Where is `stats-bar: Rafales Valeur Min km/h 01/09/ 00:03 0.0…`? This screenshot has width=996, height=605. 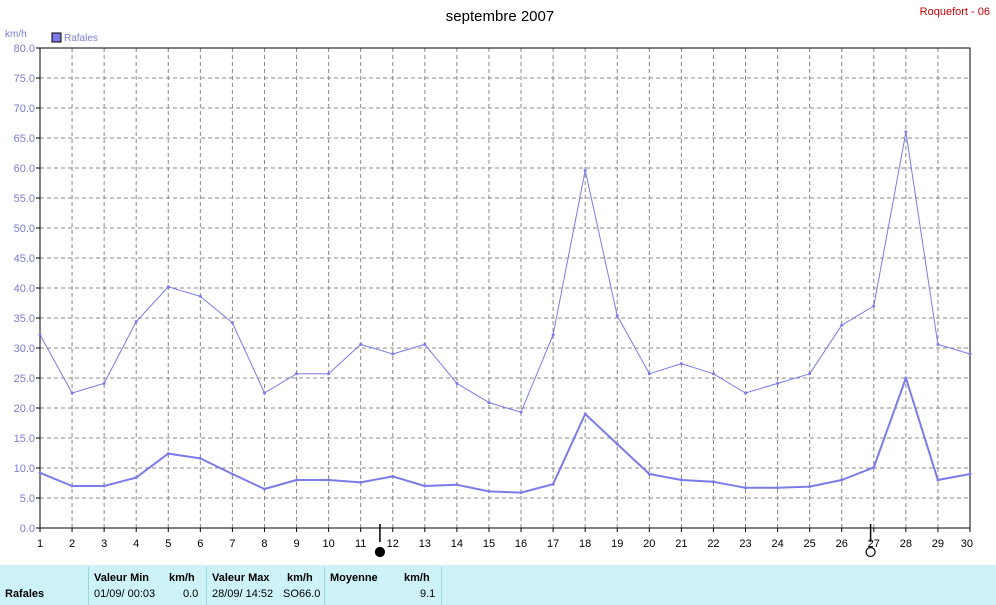
stats-bar: Rafales Valeur Min km/h 01/09/ 00:03 0.0… is located at coordinates (498, 585).